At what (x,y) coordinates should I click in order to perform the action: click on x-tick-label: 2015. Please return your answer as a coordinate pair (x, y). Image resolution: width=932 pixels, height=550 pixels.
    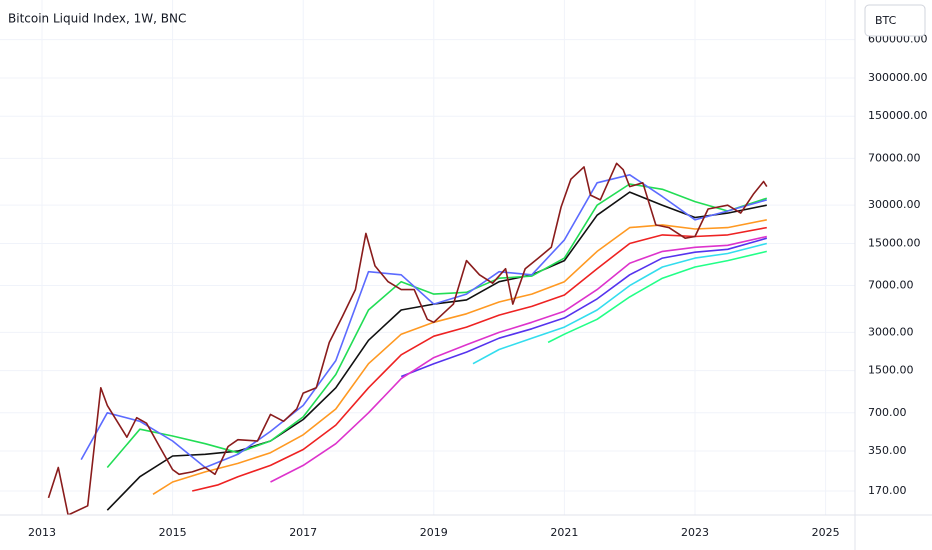
    Looking at the image, I should click on (173, 532).